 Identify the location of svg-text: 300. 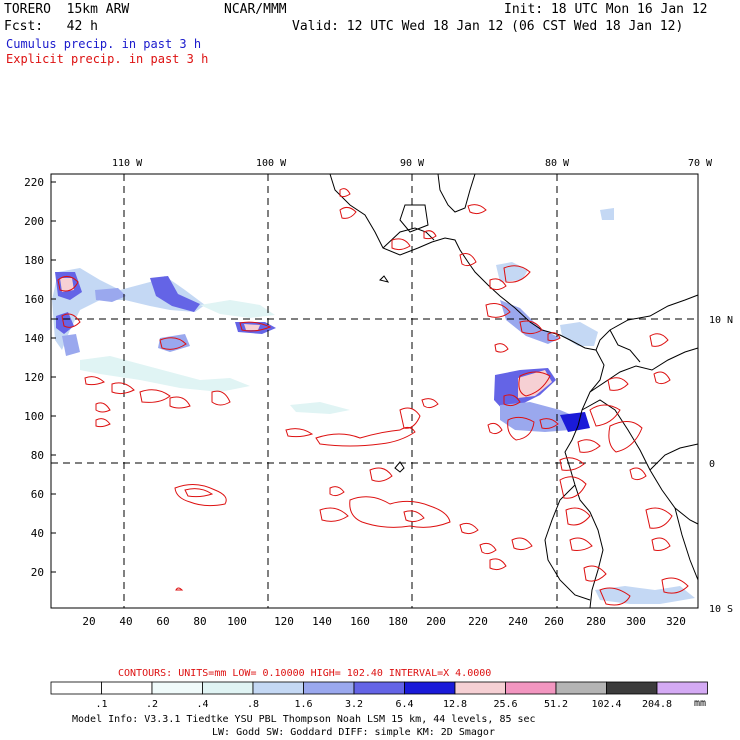
(636, 621).